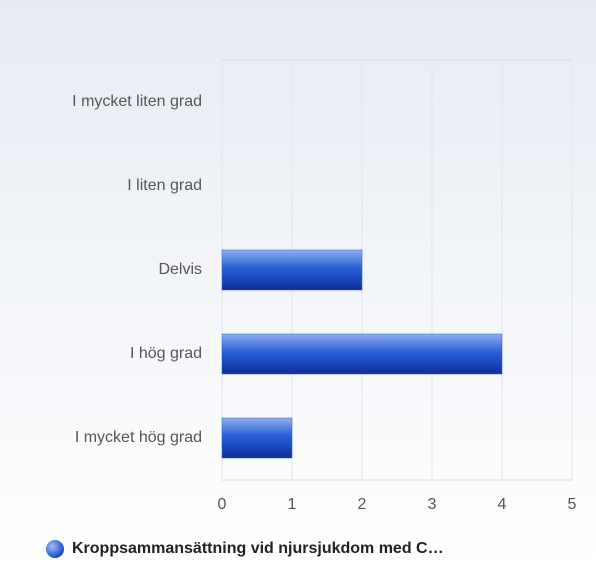  What do you see at coordinates (164, 185) in the screenshot?
I see `y-tick-label: I liten grad` at bounding box center [164, 185].